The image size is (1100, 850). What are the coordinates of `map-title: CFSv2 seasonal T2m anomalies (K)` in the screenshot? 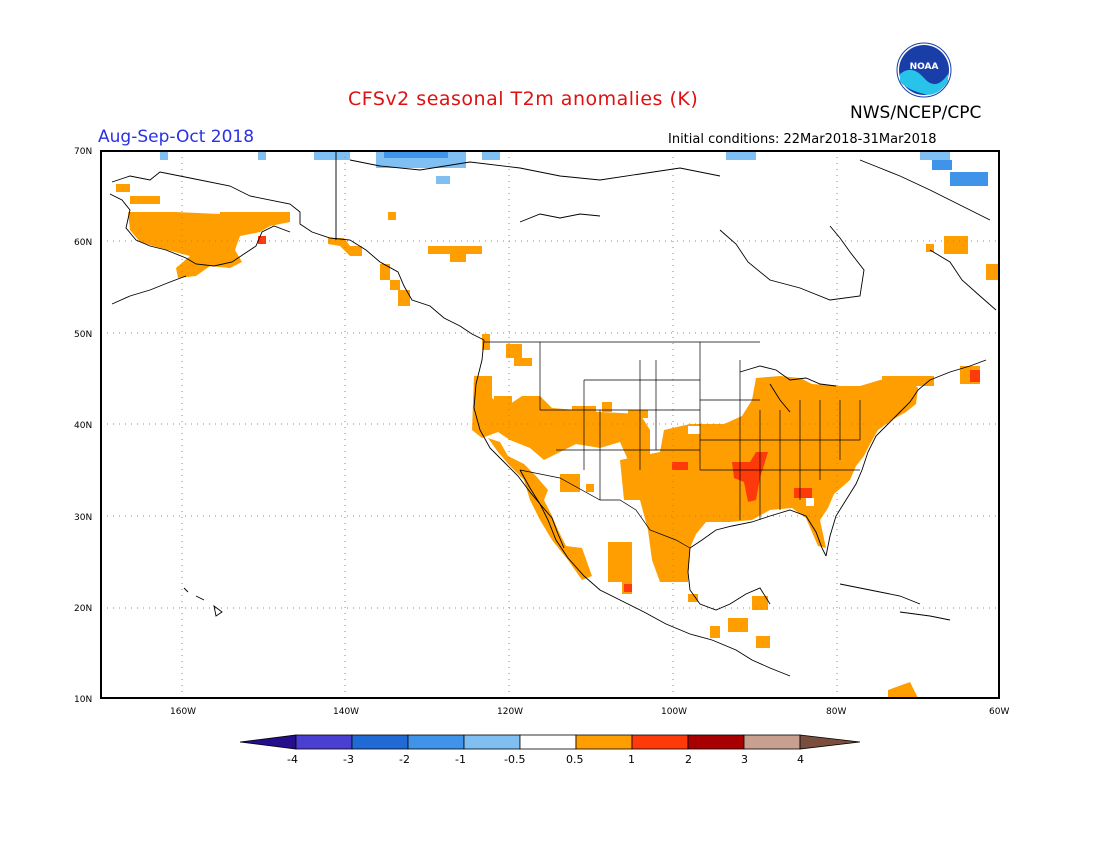 It's located at (523, 99).